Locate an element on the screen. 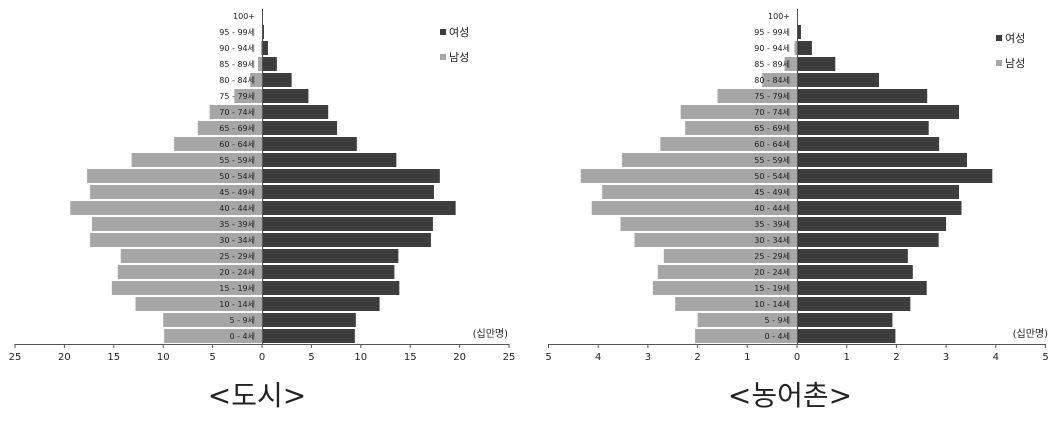  unit-label-rural: (십만명) is located at coordinates (1031, 334).